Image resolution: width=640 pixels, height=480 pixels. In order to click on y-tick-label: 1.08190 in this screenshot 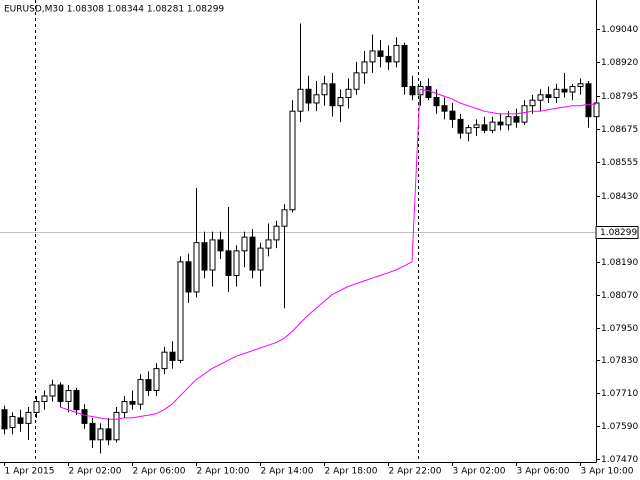, I will do `click(619, 263)`.